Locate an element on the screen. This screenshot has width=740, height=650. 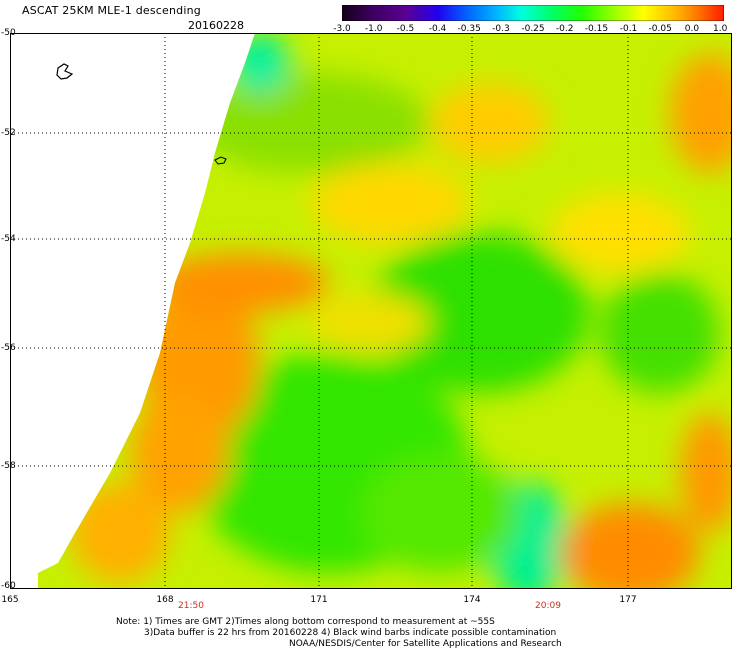
colorbar-label: -0.15 is located at coordinates (596, 29).